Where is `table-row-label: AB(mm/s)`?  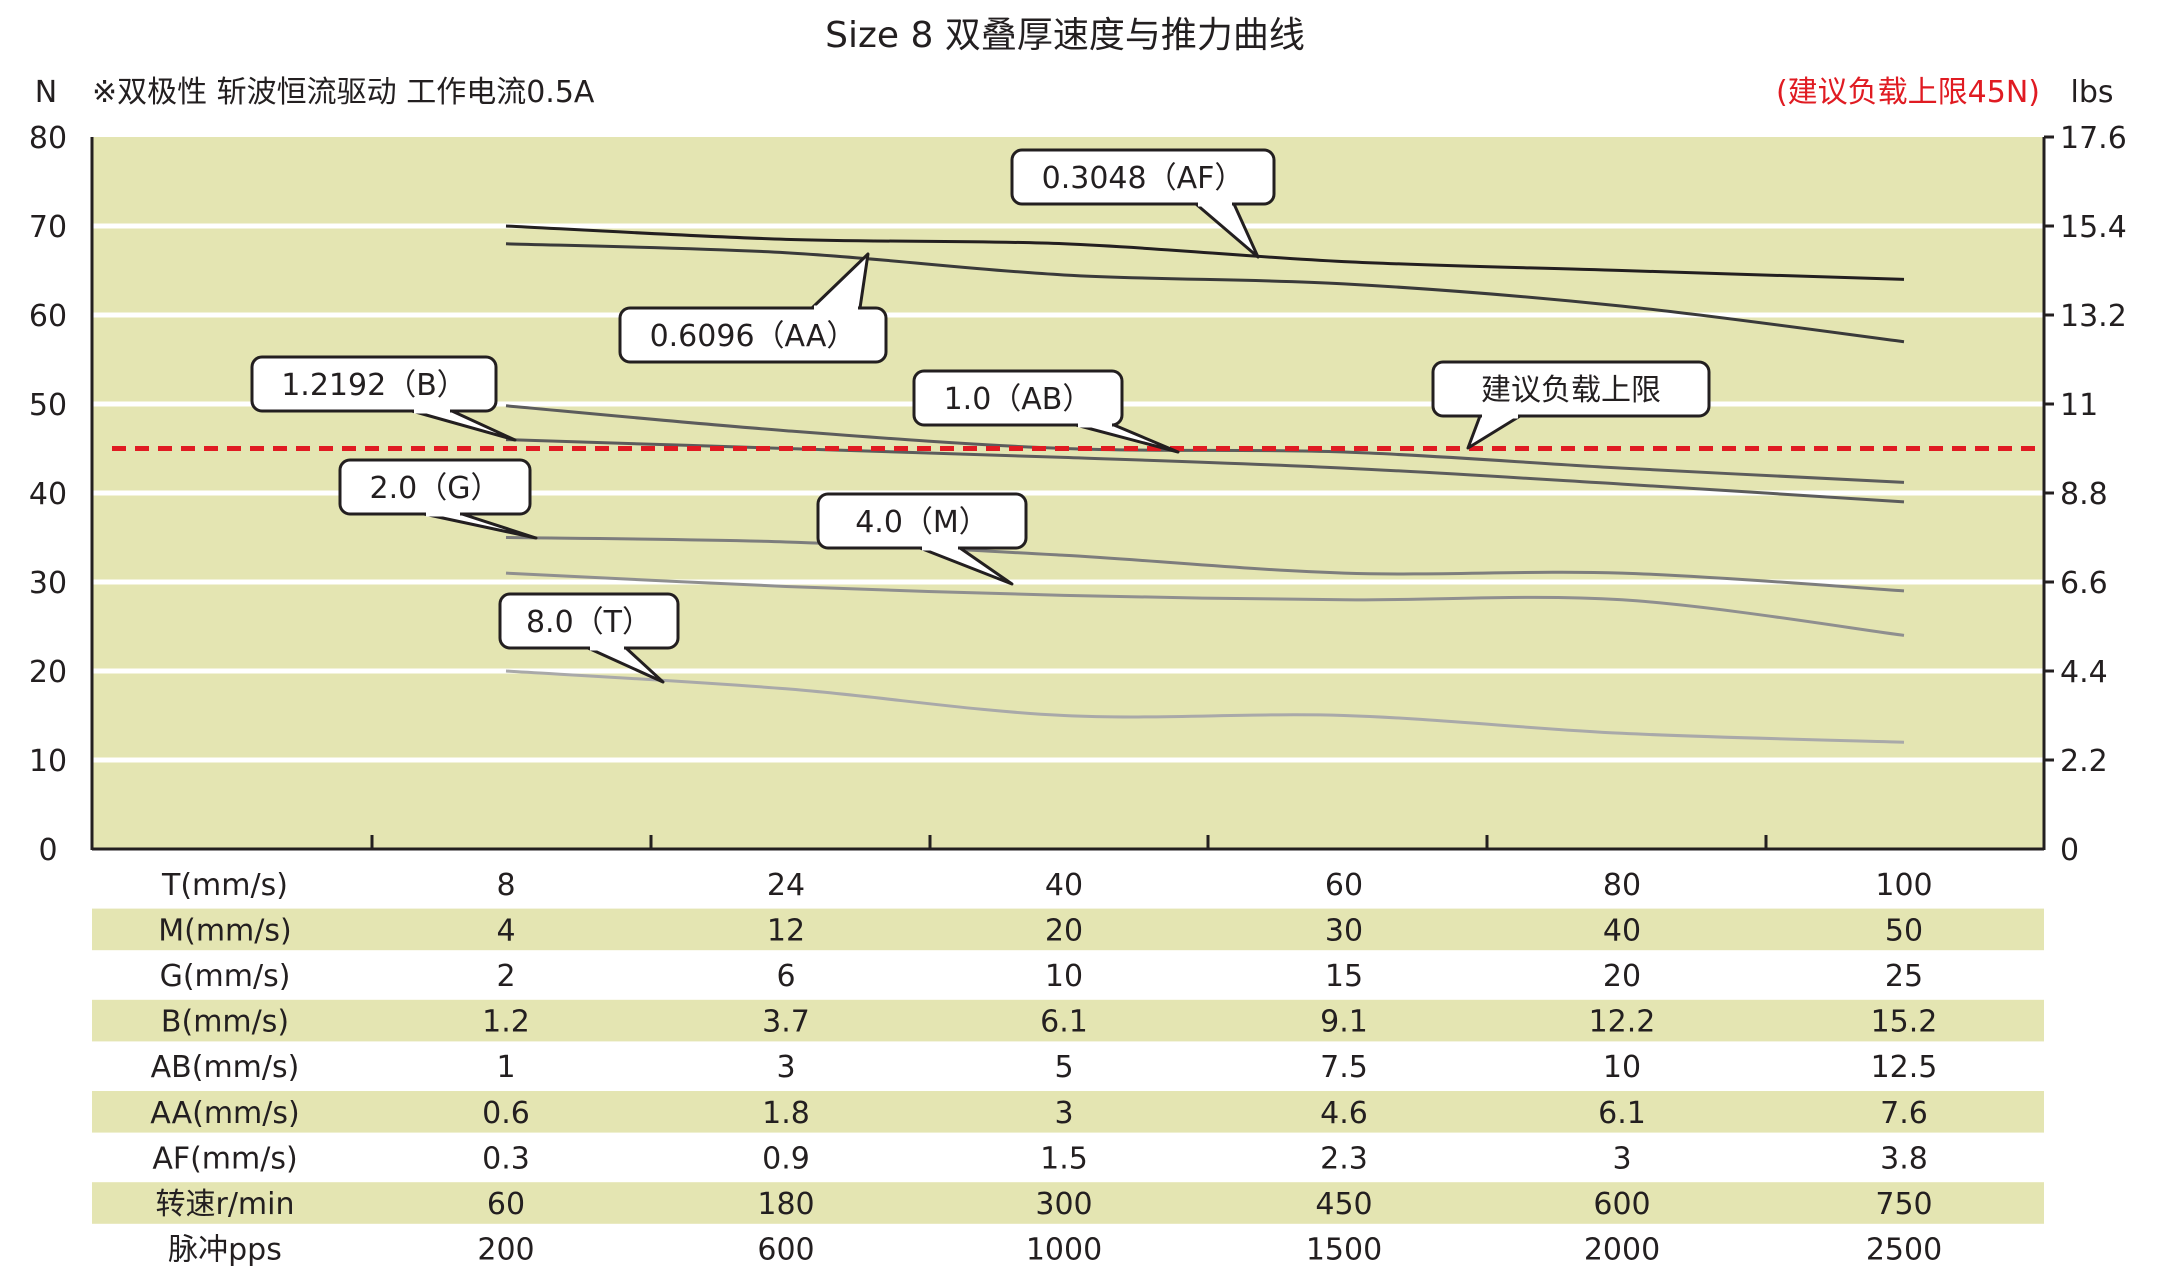 table-row-label: AB(mm/s) is located at coordinates (225, 1067).